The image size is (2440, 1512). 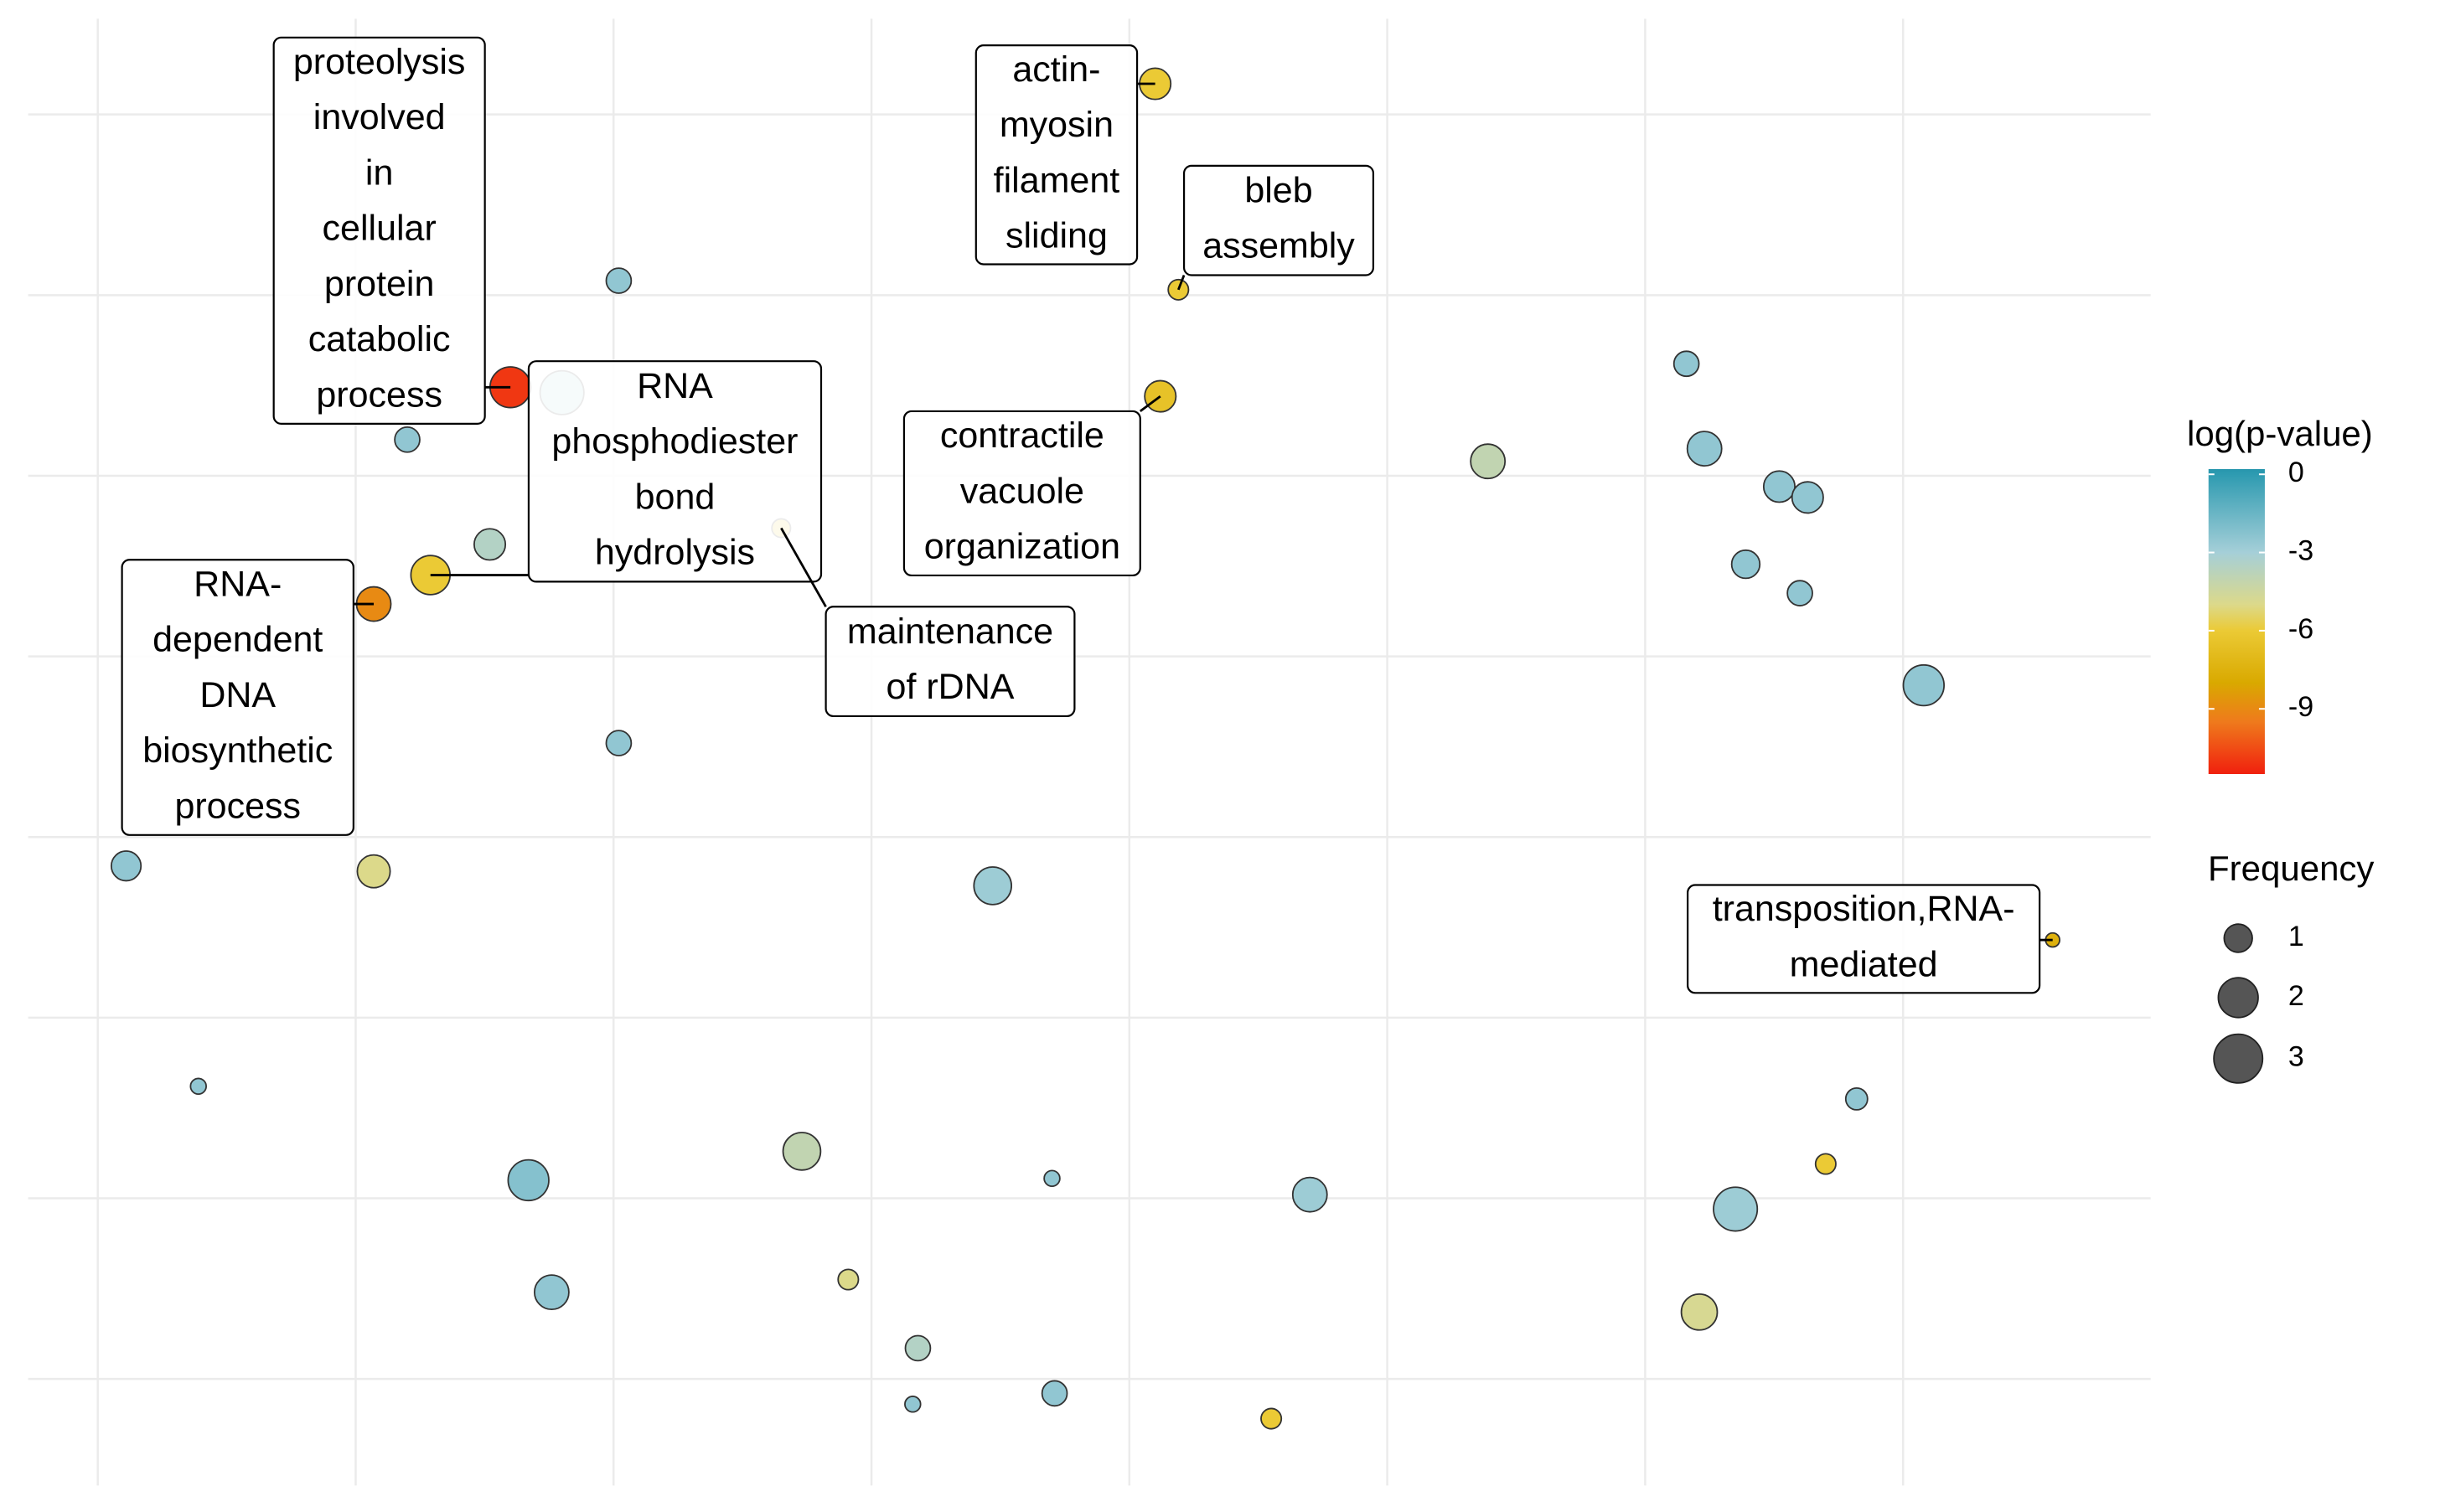 I want to click on point-label: assembly, so click(x=1278, y=246).